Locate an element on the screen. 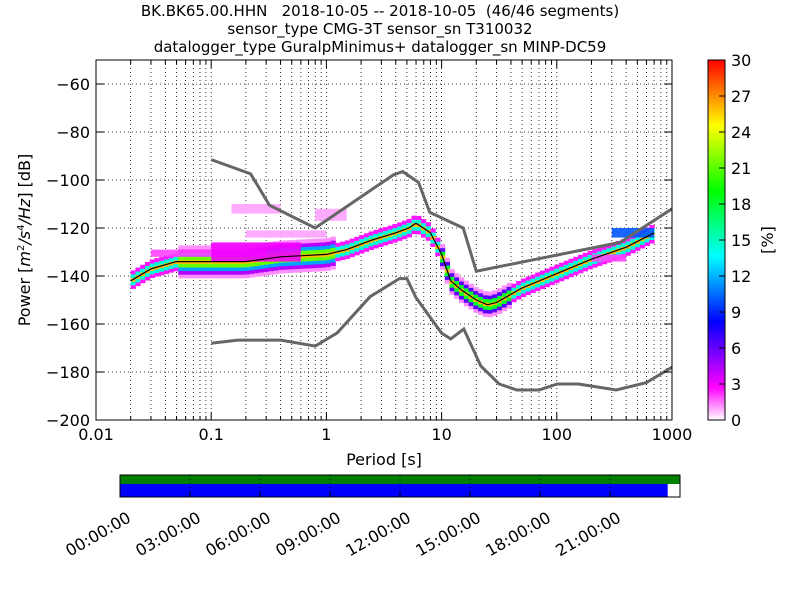  y-tick-label: −120 is located at coordinates (68, 228).